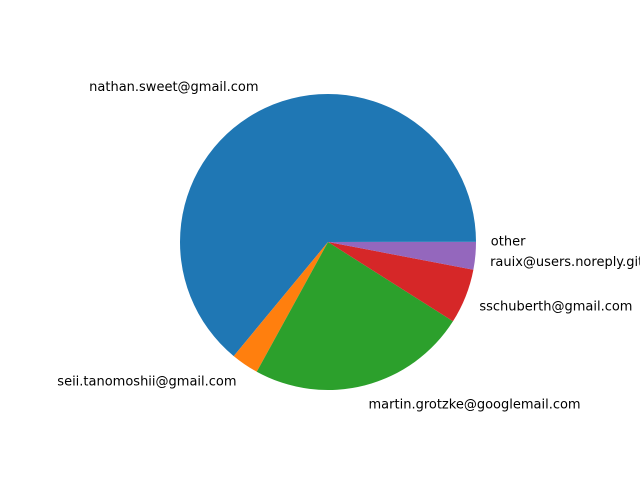 The height and width of the screenshot is (480, 640). Describe the element at coordinates (565, 262) in the screenshot. I see `pie-label-rauix-users-noreply-github-com: rauix@users.noreply.github.com` at that location.